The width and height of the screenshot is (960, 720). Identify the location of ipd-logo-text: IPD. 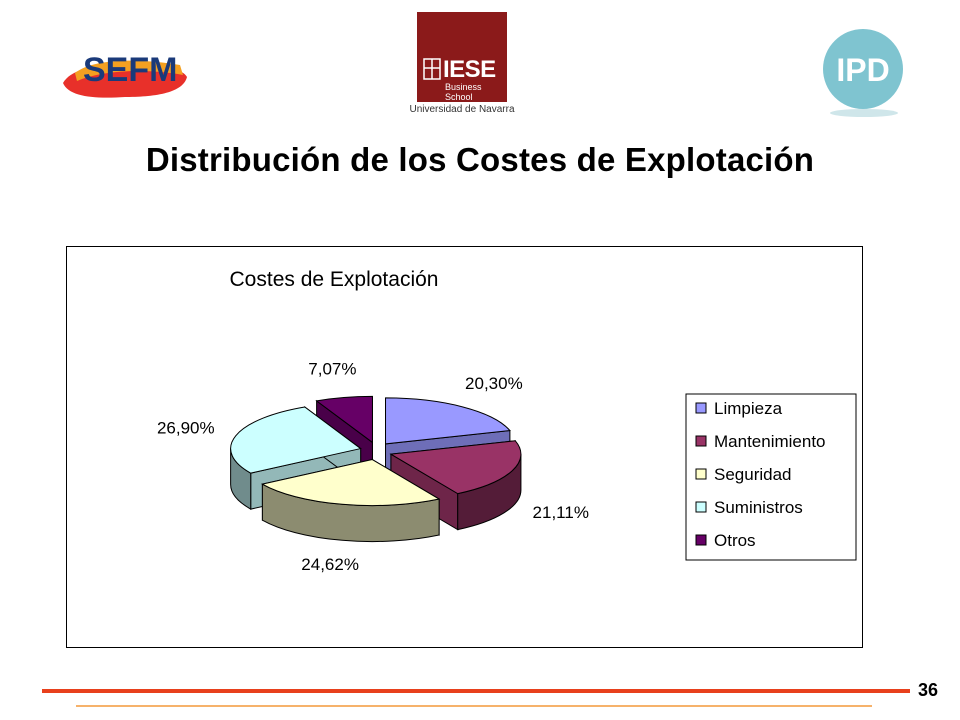
(862, 70).